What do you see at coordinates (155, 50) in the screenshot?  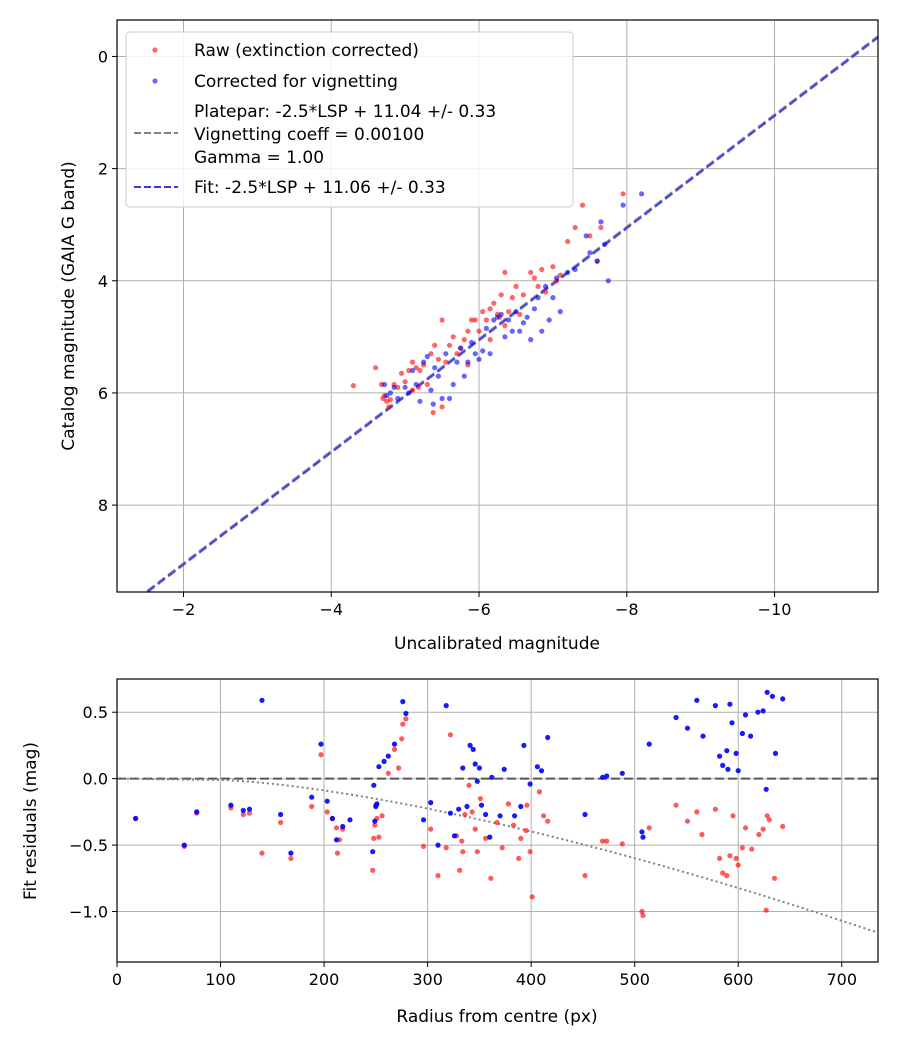 I see `legend-raw-marker` at bounding box center [155, 50].